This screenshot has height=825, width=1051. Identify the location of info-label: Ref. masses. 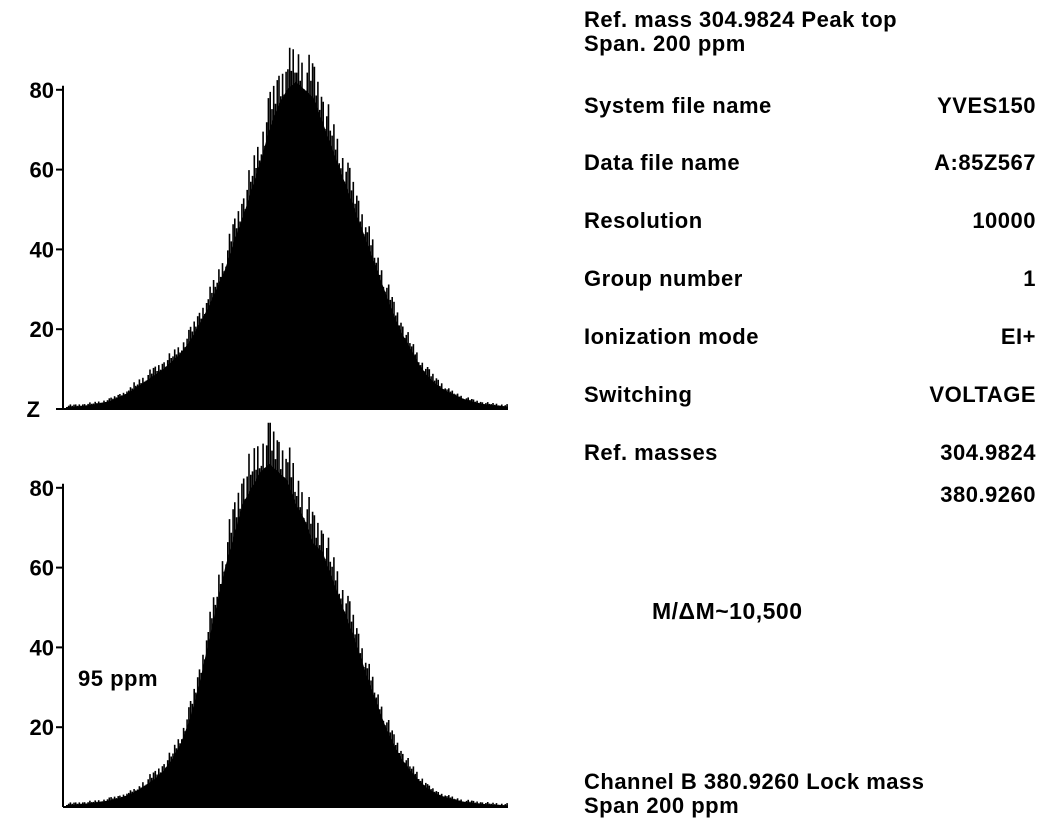
(651, 452).